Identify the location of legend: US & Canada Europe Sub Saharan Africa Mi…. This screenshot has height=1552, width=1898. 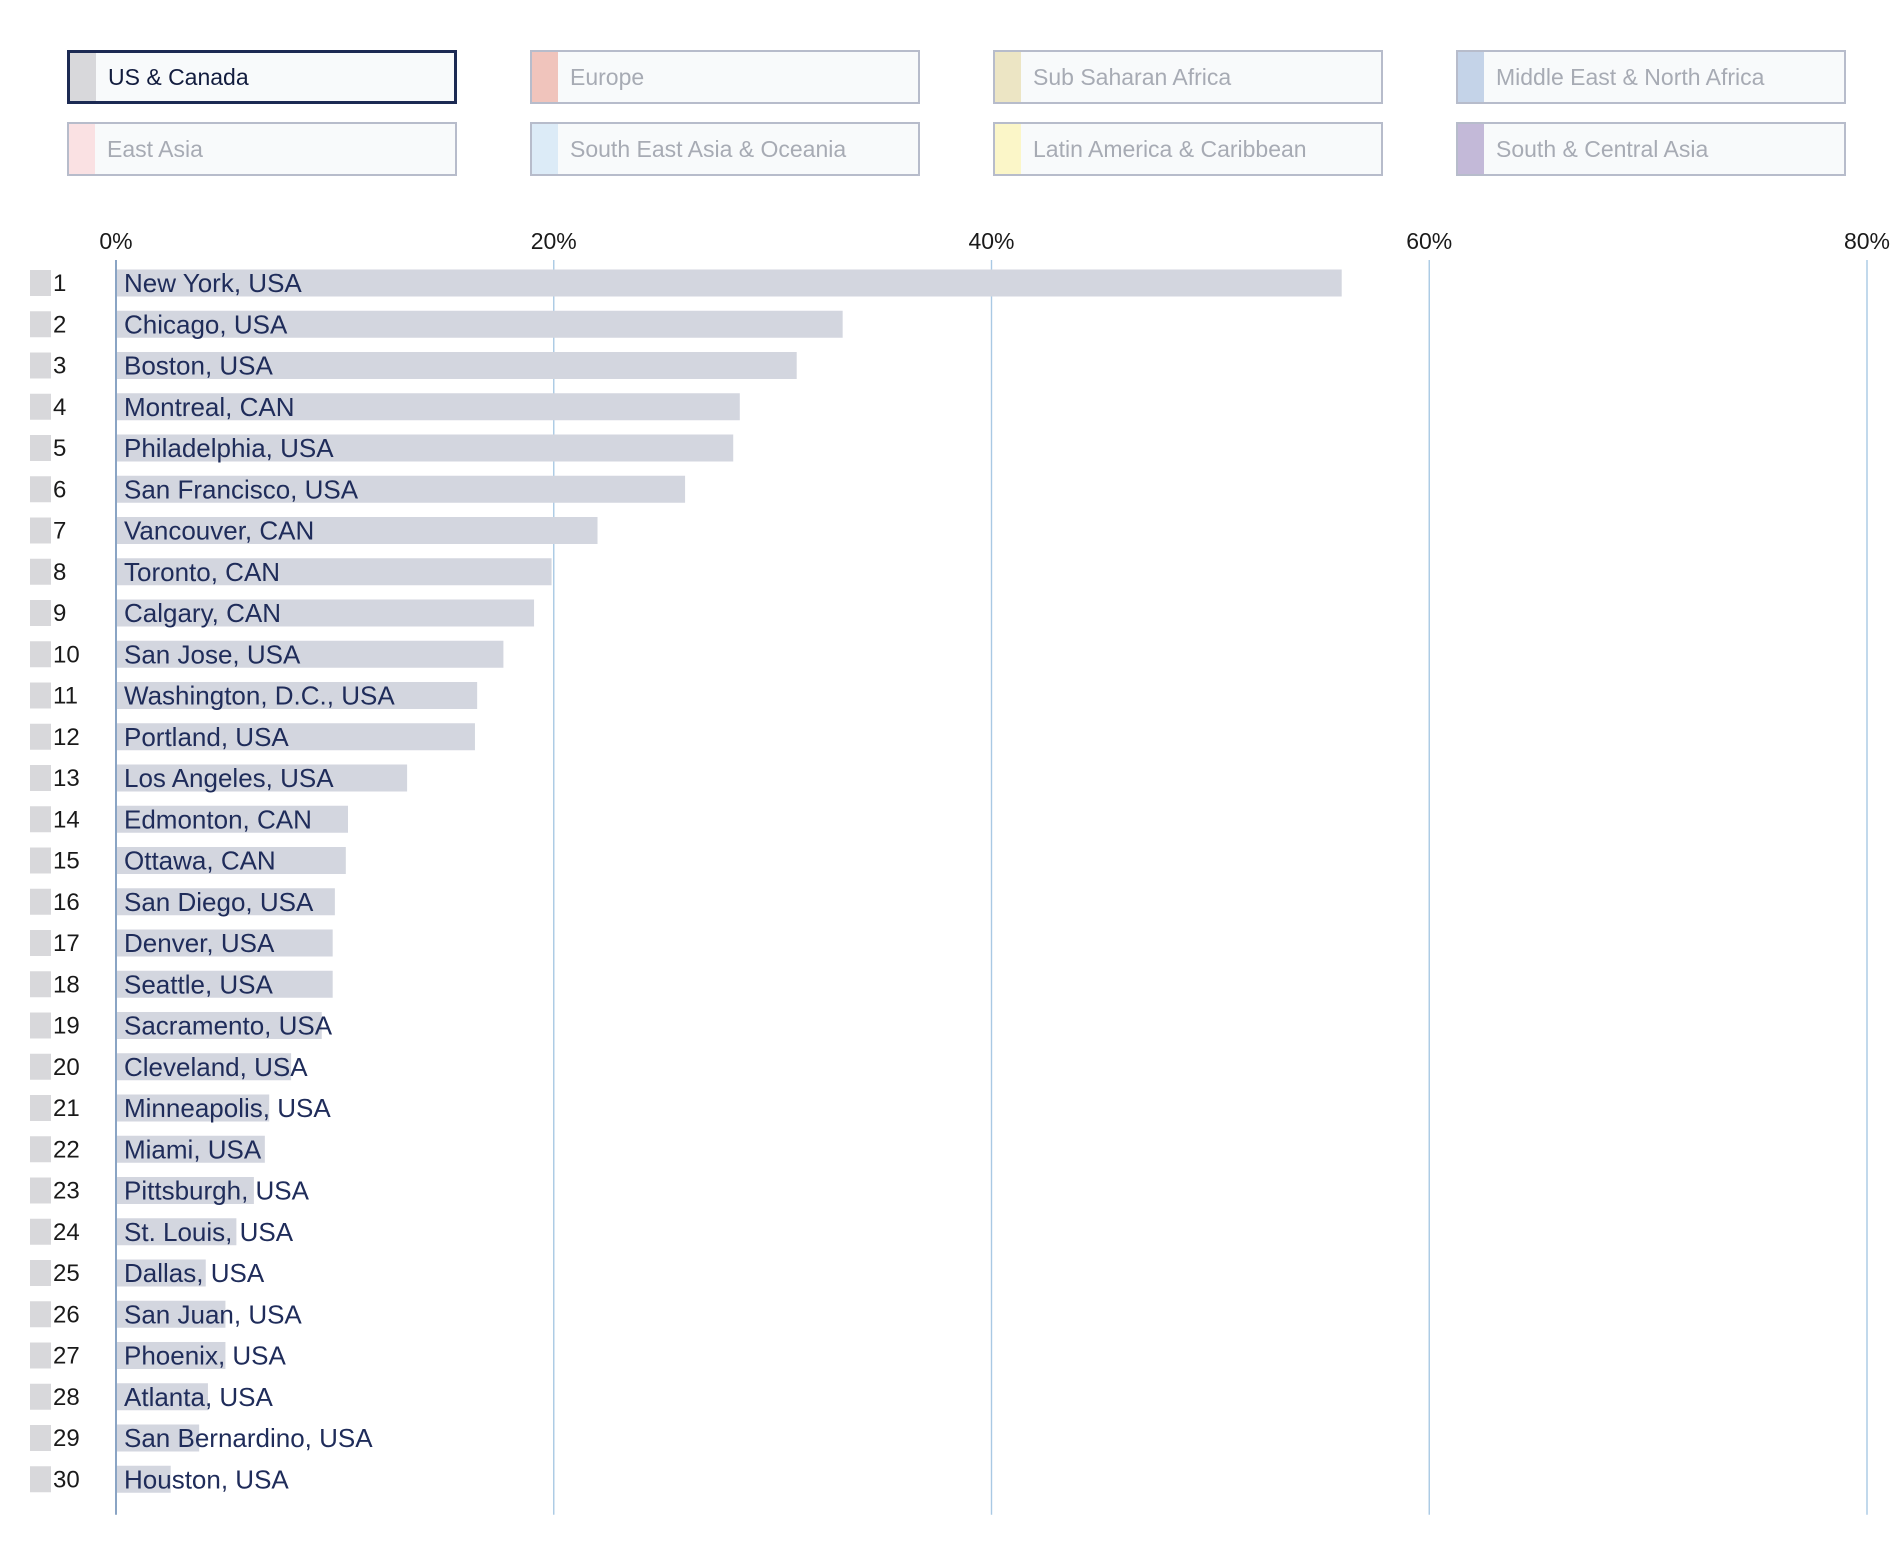
(957, 113).